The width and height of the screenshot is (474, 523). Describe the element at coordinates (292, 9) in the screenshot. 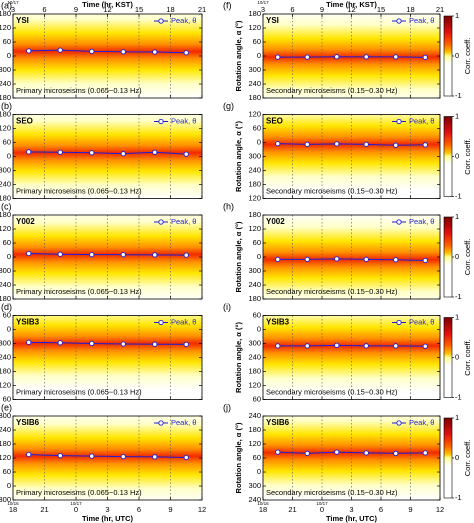

I see `x2-tick-label: 6` at that location.